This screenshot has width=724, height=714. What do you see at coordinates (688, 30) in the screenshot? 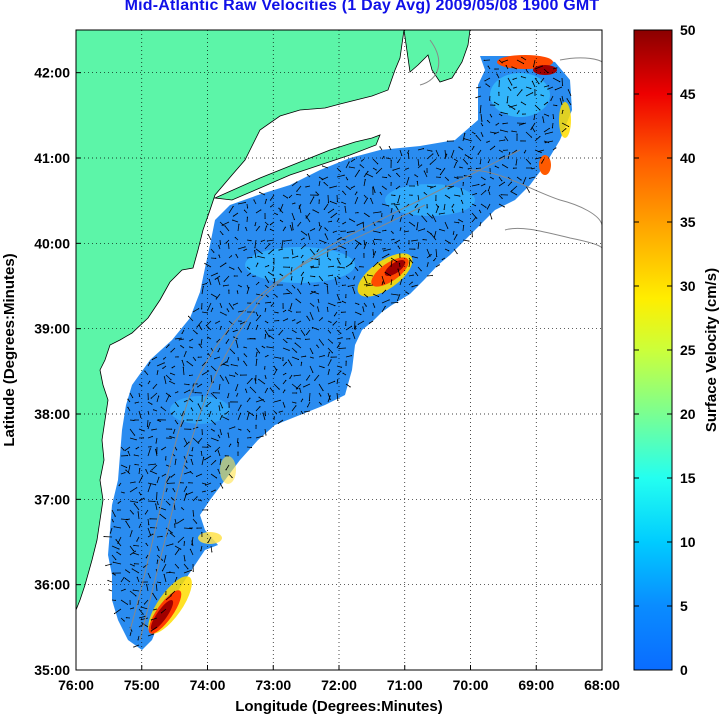
I see `colorbar-tick-label: 50` at bounding box center [688, 30].